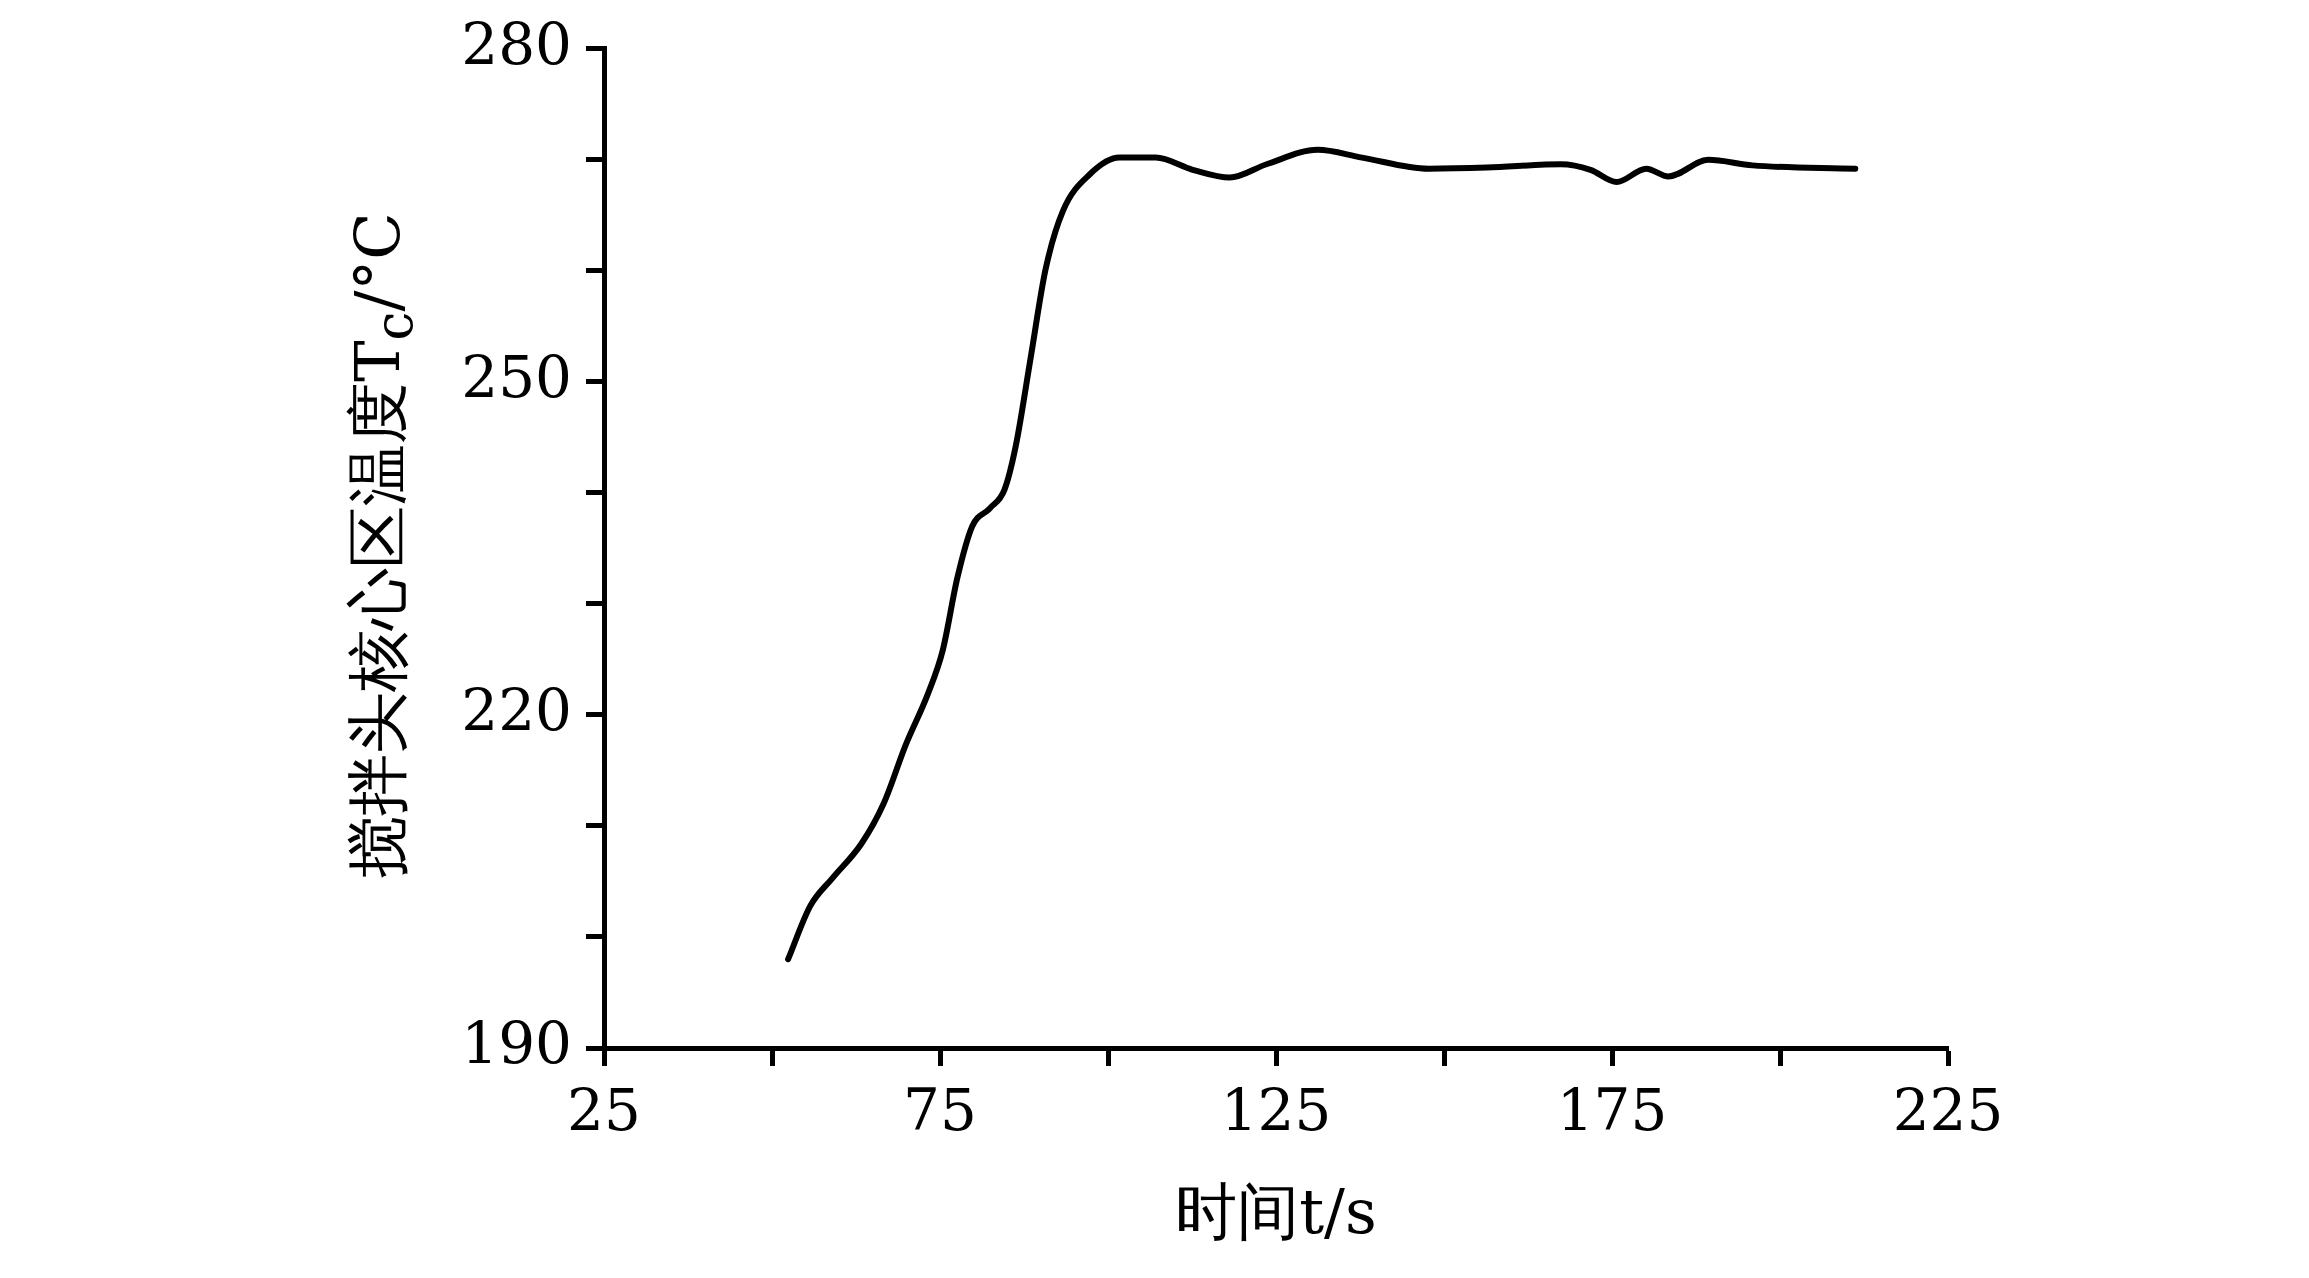 The height and width of the screenshot is (1278, 2309). Describe the element at coordinates (516, 1043) in the screenshot. I see `y-tick-label: 190` at that location.